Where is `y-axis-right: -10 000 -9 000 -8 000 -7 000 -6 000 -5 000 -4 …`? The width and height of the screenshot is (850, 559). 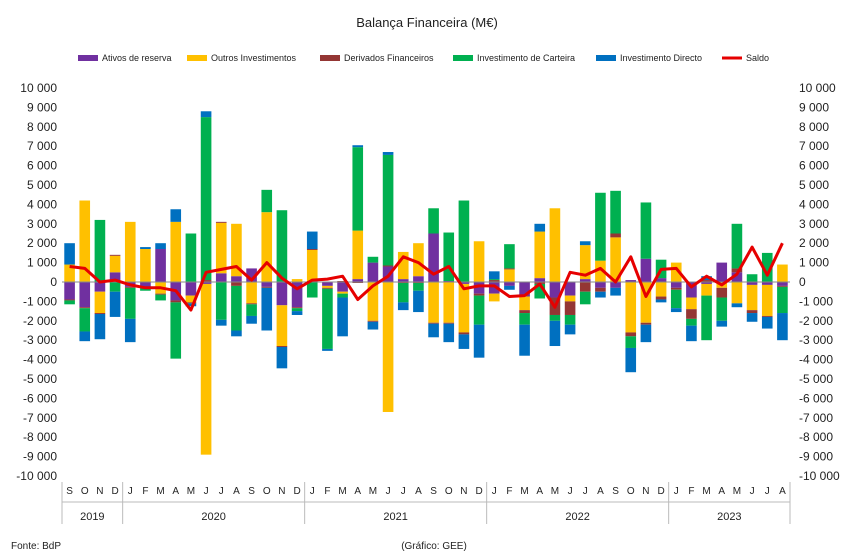
y-axis-right: -10 000 -9 000 -8 000 -7 000 -6 000 -5 000 -4 … is located at coordinates (819, 282).